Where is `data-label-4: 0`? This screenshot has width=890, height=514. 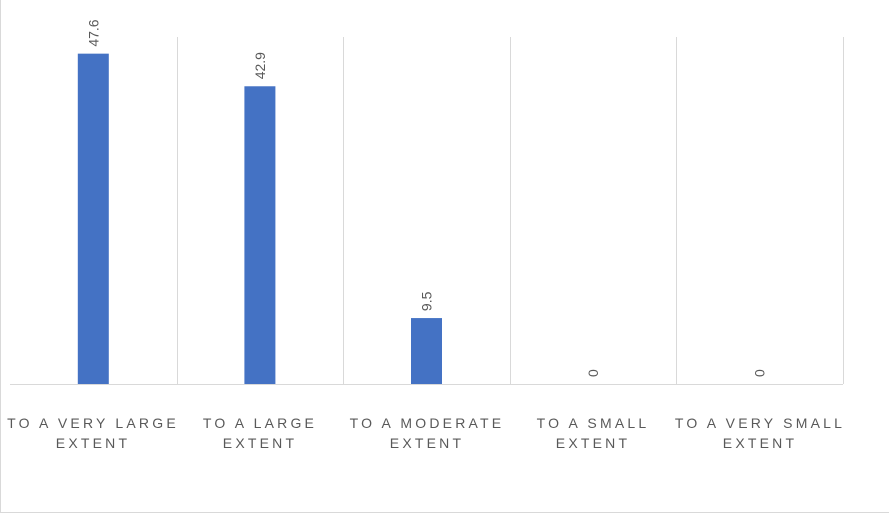
data-label-4: 0 is located at coordinates (593, 373).